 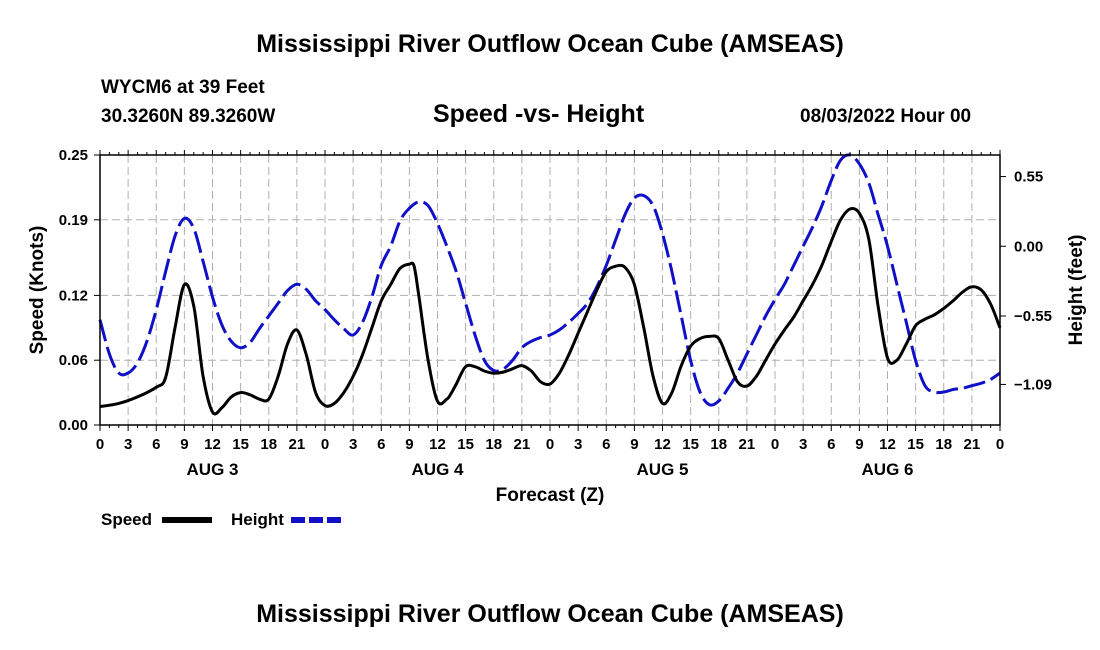 What do you see at coordinates (73, 220) in the screenshot?
I see `y-tick-label: 0.19` at bounding box center [73, 220].